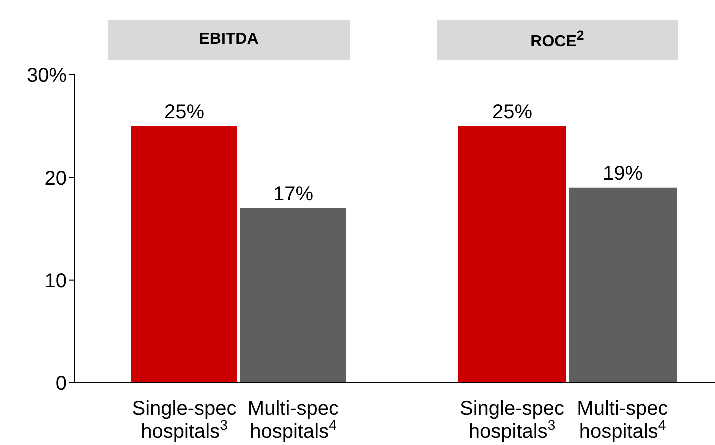  What do you see at coordinates (623, 173) in the screenshot?
I see `data-label: 19%` at bounding box center [623, 173].